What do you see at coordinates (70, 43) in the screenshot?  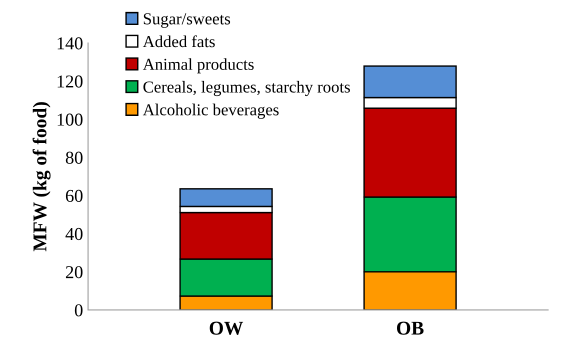 I see `y-tick-label: 140` at bounding box center [70, 43].